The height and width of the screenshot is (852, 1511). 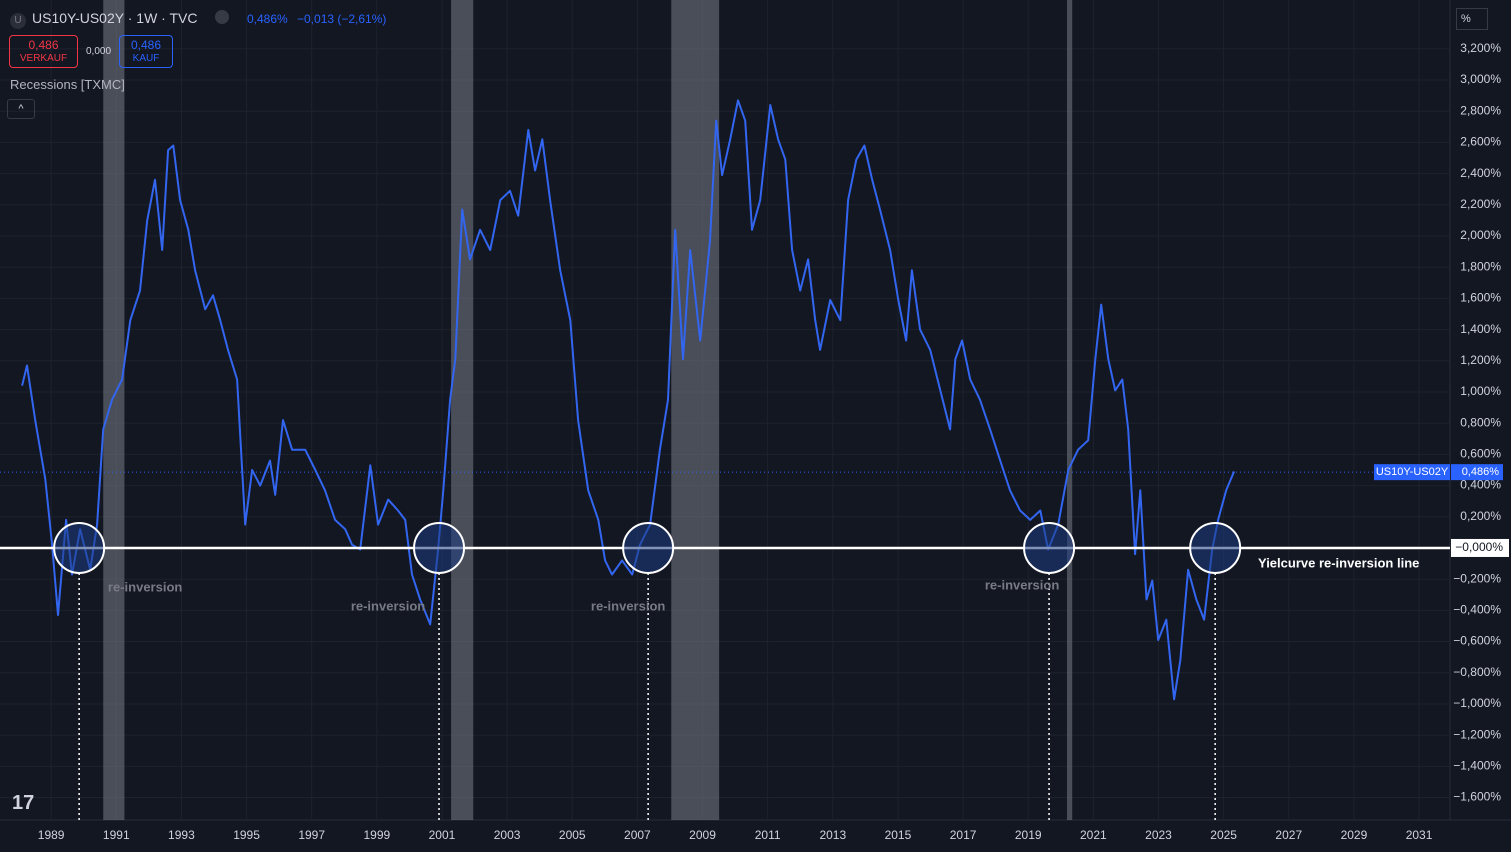 I want to click on buy-button: 0,486 KAUF, so click(x=146, y=51).